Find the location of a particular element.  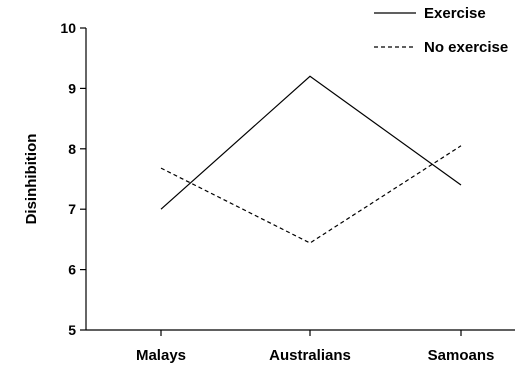

legend-label: No exercise is located at coordinates (466, 47).